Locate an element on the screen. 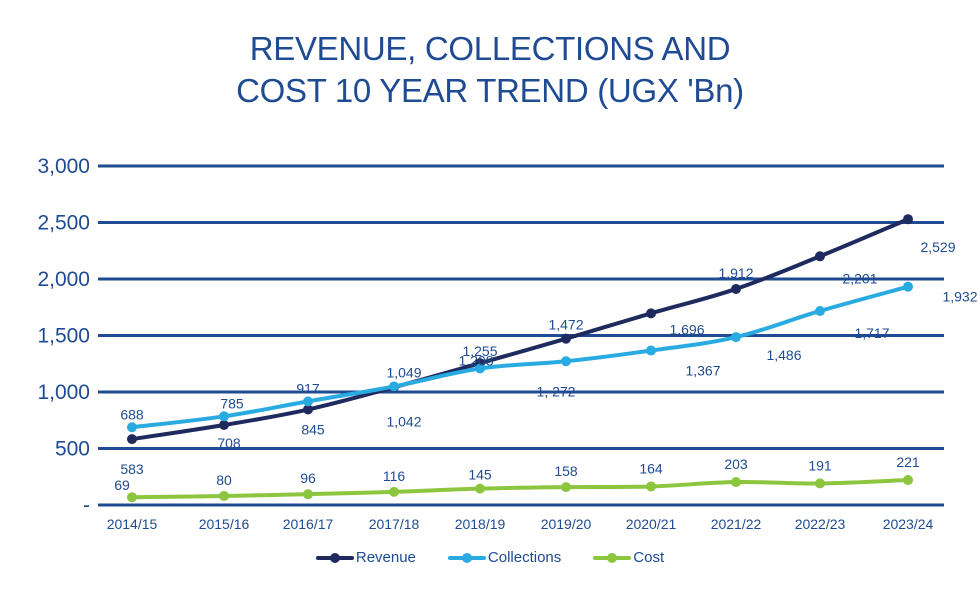 The width and height of the screenshot is (980, 599). cost-data-label: 116 is located at coordinates (394, 476).